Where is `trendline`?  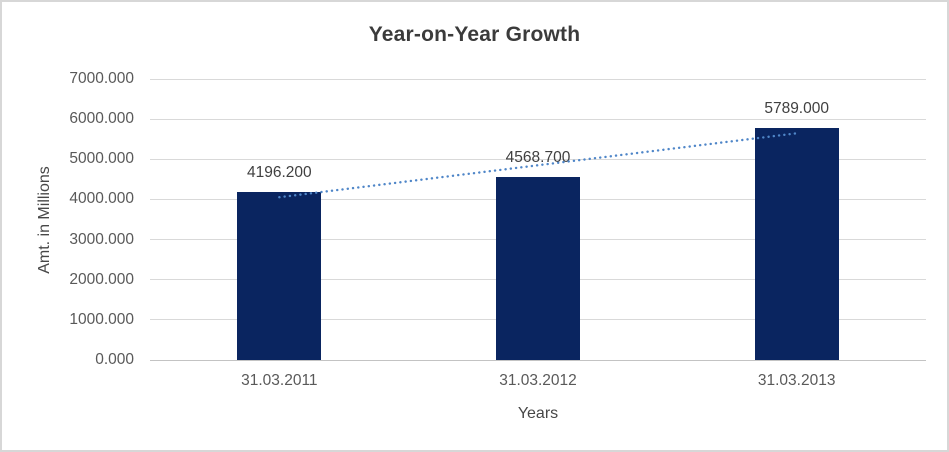
trendline is located at coordinates (538, 165).